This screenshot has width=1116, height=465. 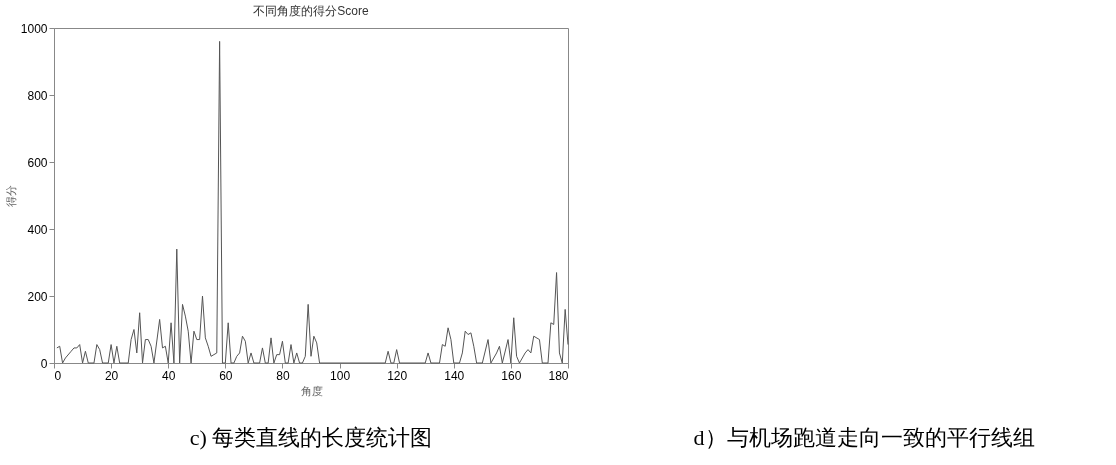 What do you see at coordinates (340, 375) in the screenshot?
I see `x-tick-label: 100` at bounding box center [340, 375].